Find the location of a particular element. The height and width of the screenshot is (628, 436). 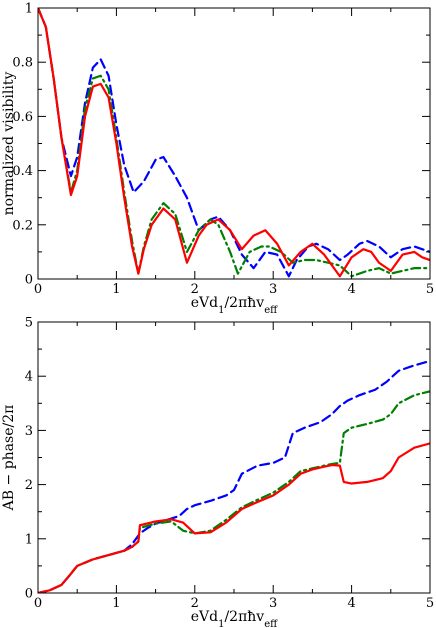

y-tick-label: 3 is located at coordinates (29, 431).